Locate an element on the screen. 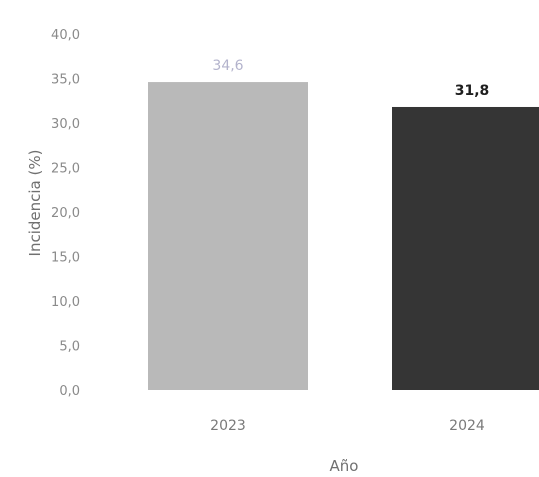  y-tick-label: 20,0 is located at coordinates (65, 213).